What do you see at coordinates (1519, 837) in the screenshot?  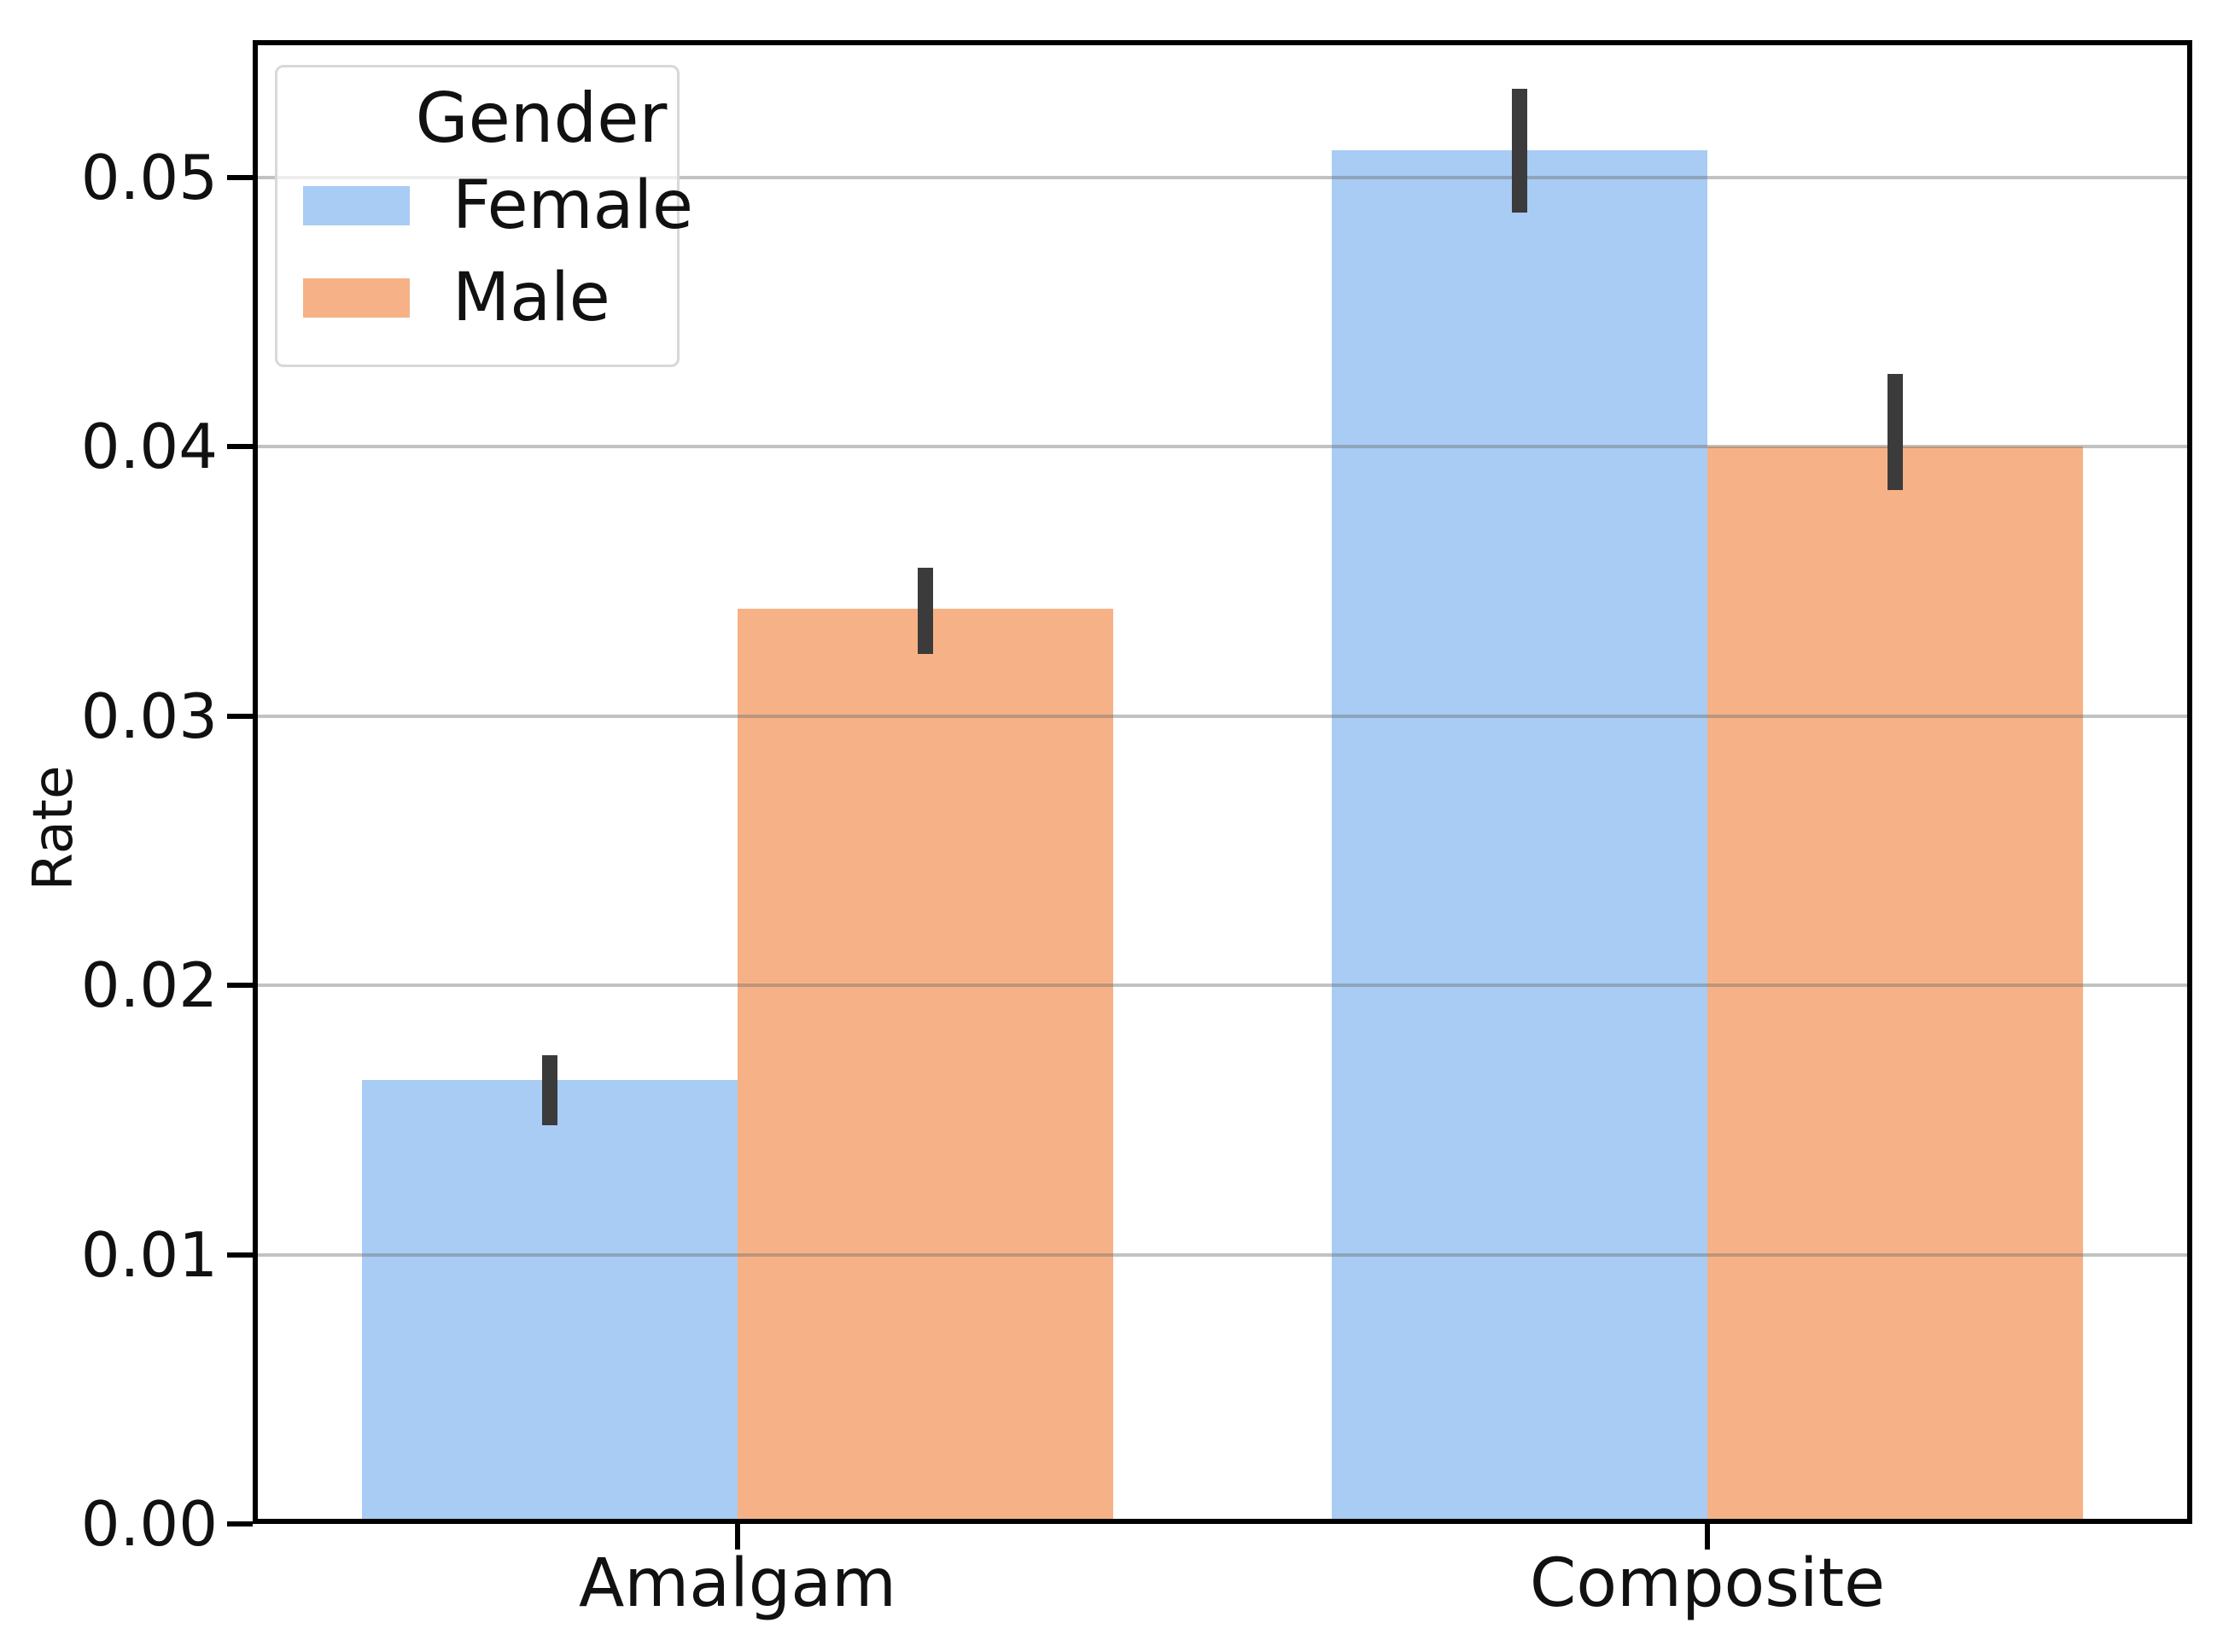 I see `bar-composite-female` at bounding box center [1519, 837].